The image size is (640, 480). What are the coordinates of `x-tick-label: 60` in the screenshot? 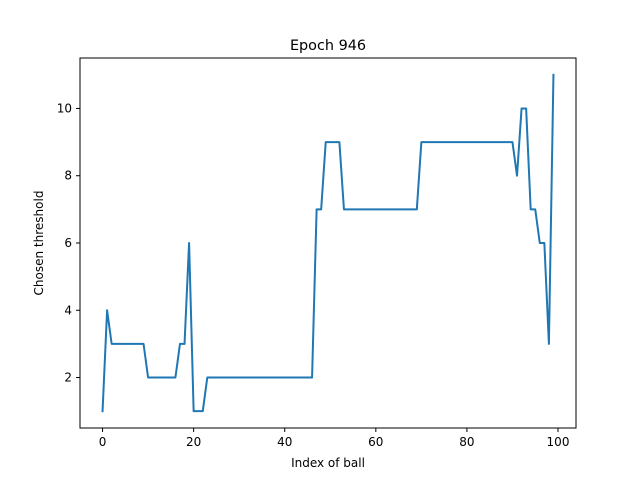 It's located at (375, 442).